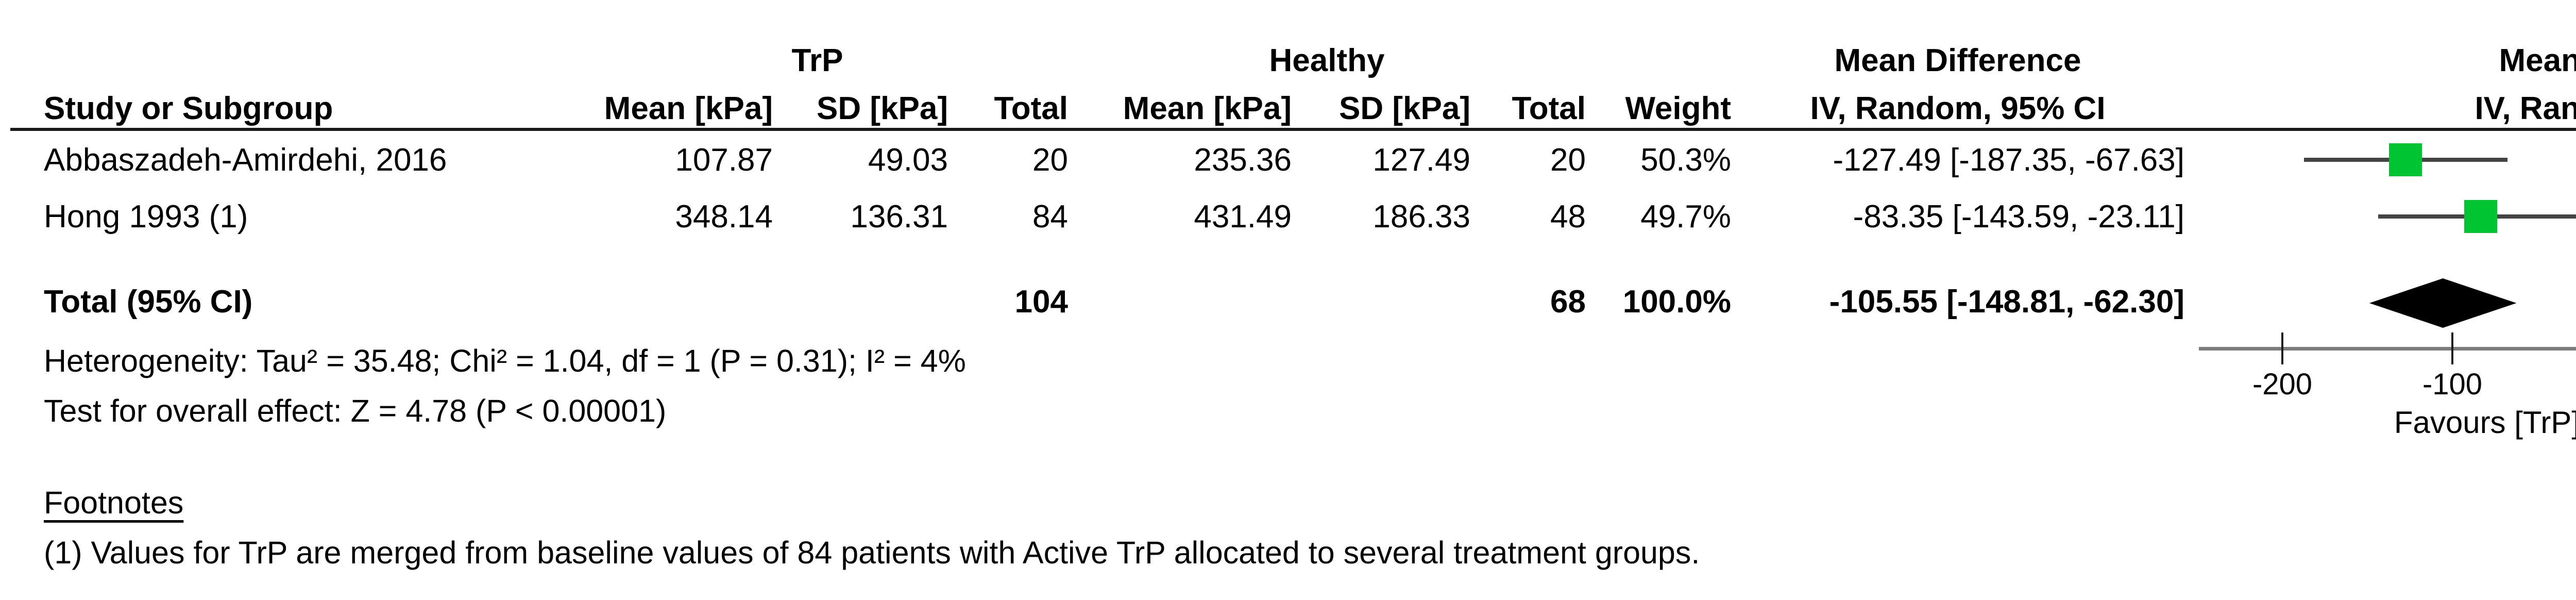 This screenshot has height=600, width=2576. What do you see at coordinates (1685, 160) in the screenshot?
I see `weight-value: 50.3%` at bounding box center [1685, 160].